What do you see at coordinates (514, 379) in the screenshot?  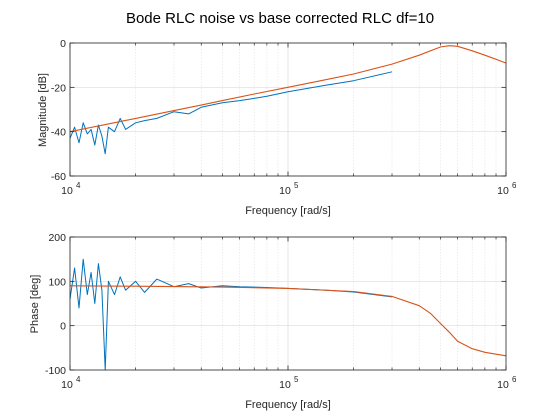 I see `phase-x-tick-exponent: 6` at bounding box center [514, 379].